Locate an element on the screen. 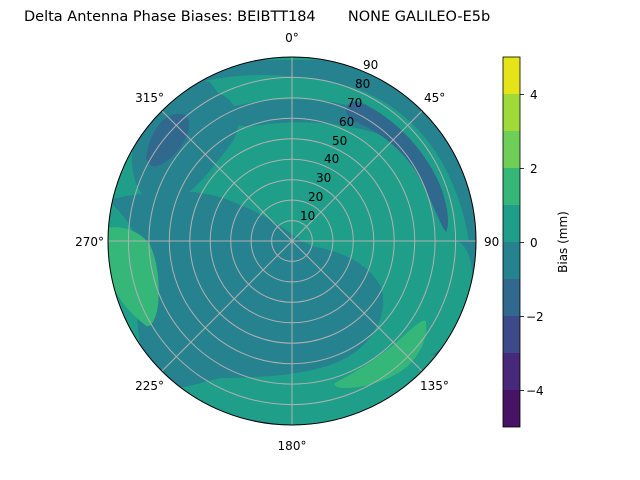  angle-label-135: 135° is located at coordinates (434, 386).